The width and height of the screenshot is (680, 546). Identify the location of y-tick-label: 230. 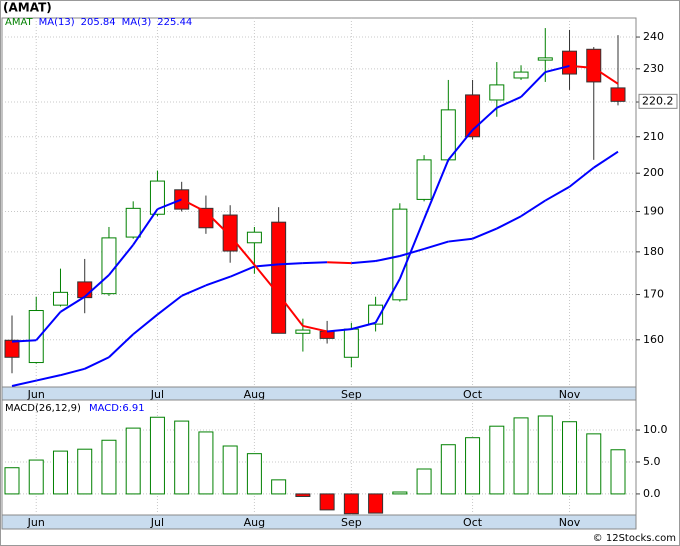
(653, 68).